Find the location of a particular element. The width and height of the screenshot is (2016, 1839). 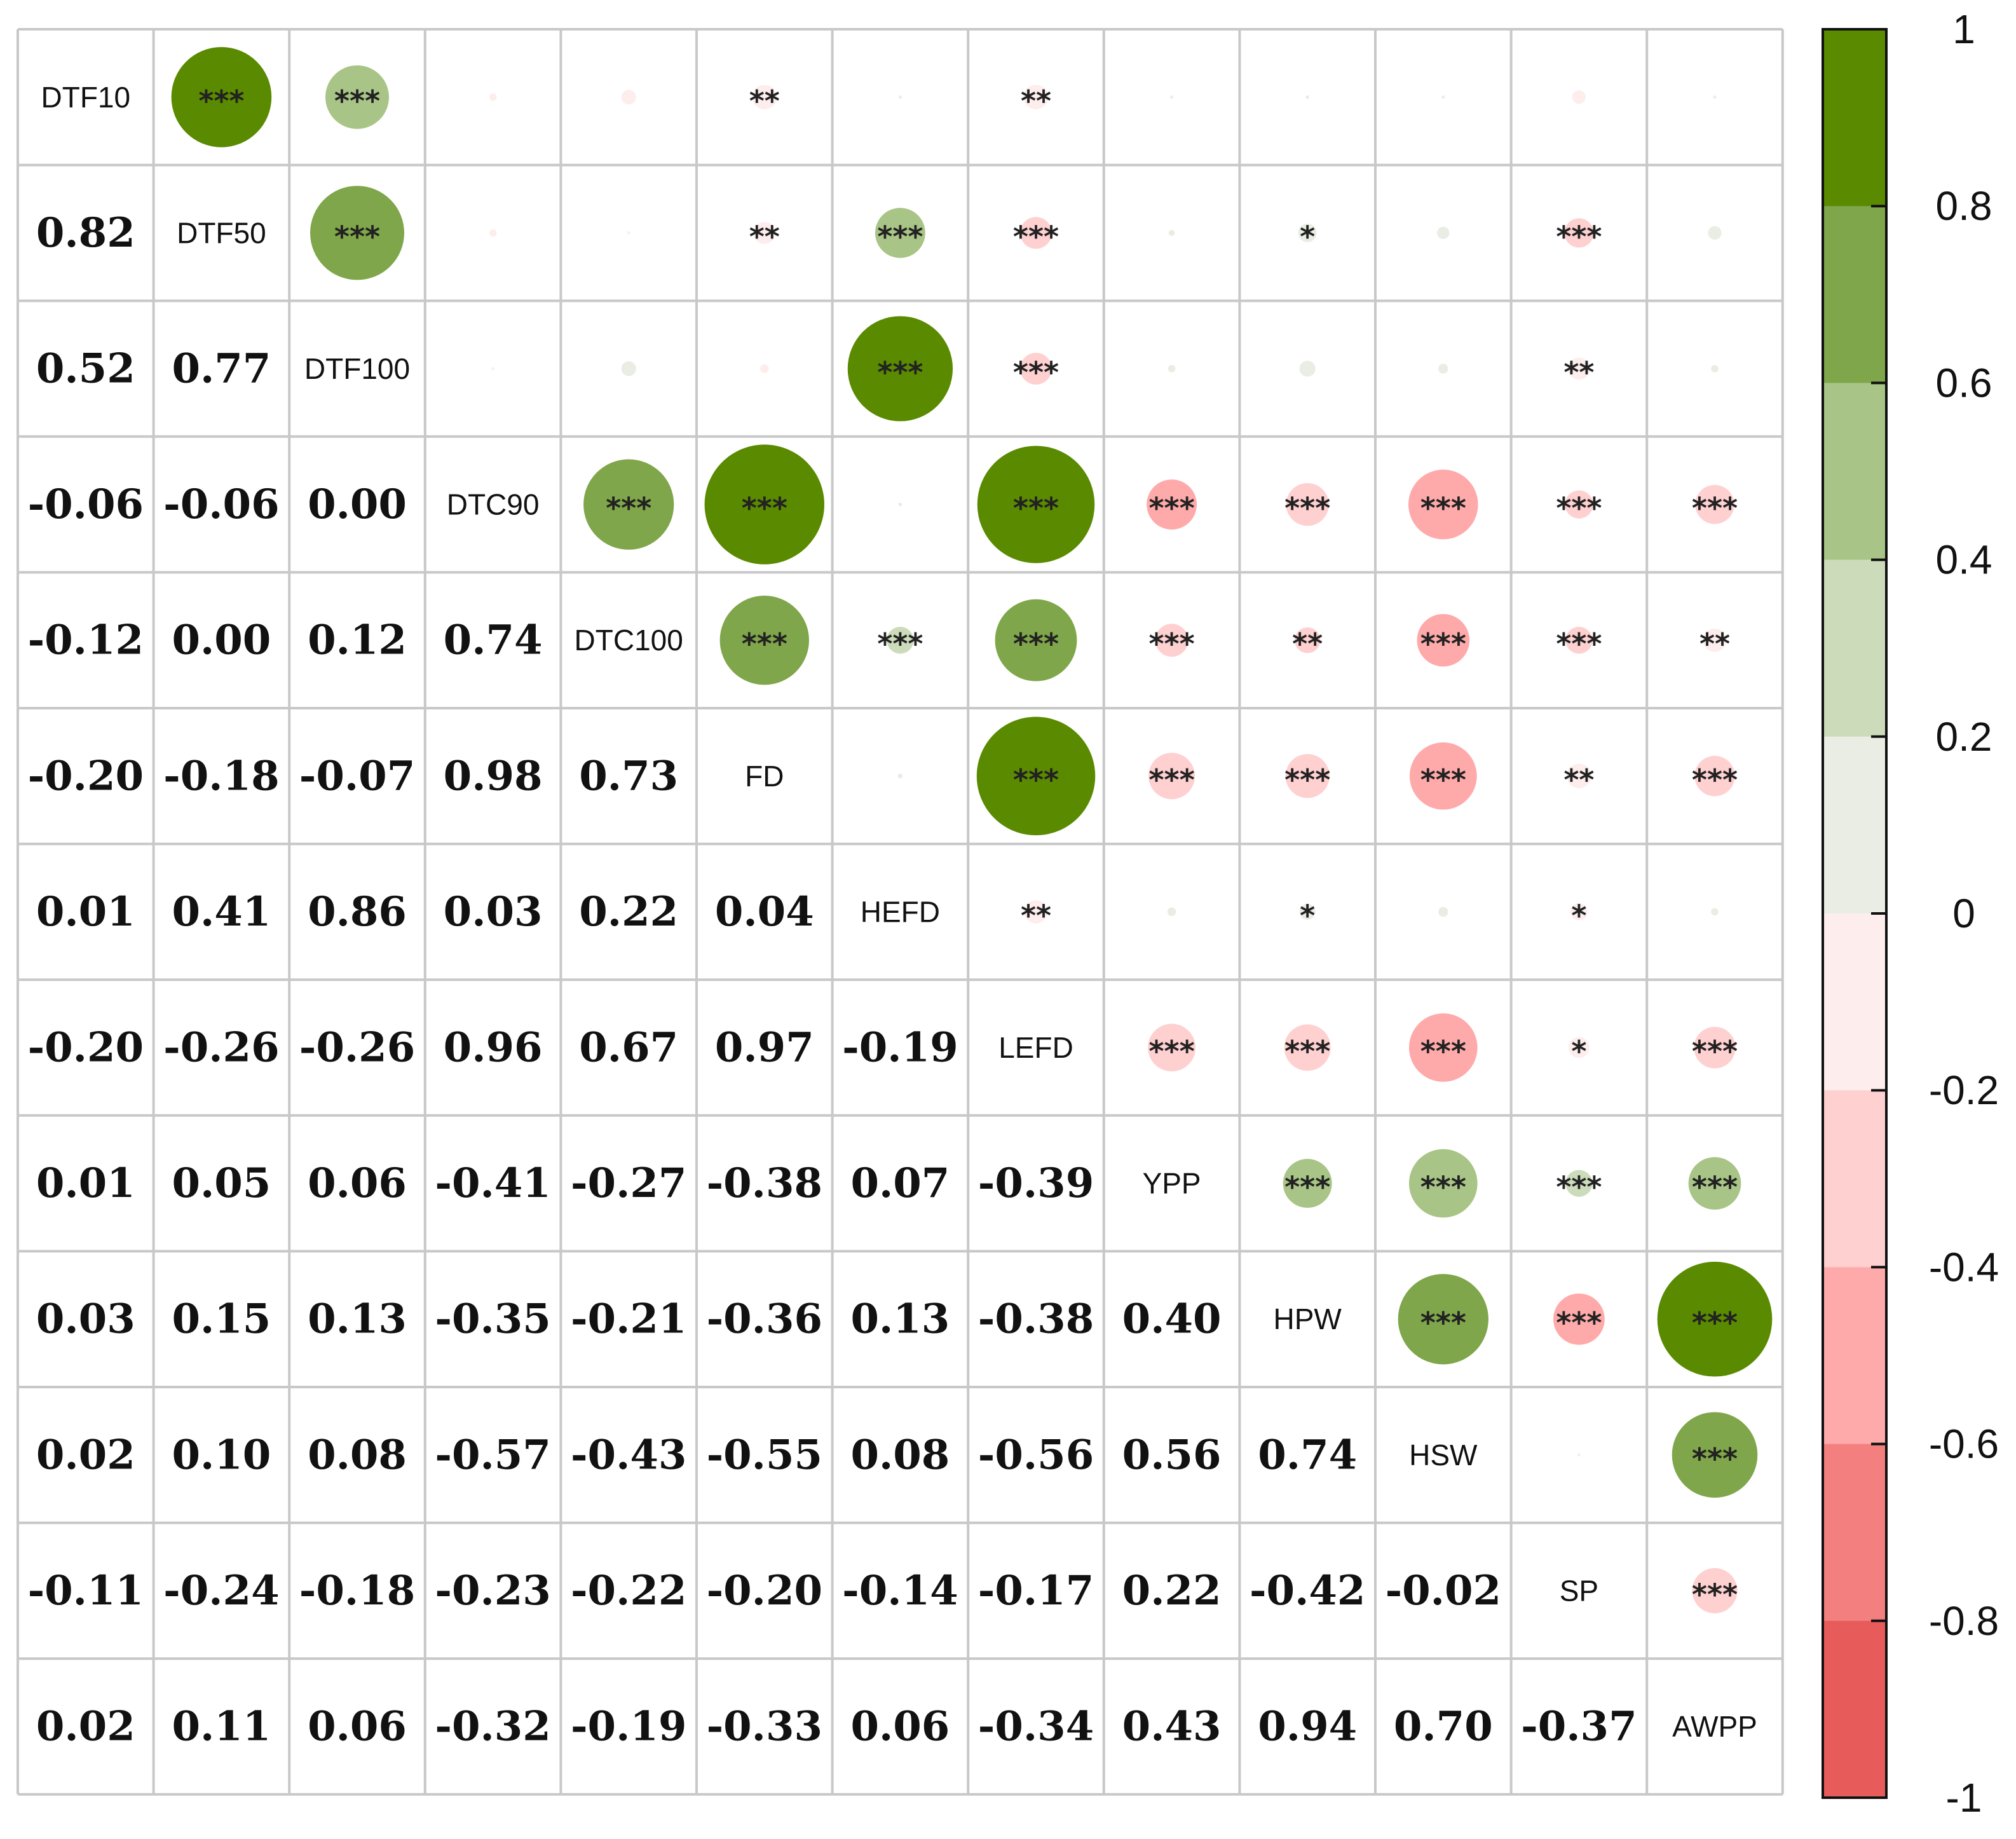

correlation-value: -0.39 is located at coordinates (1036, 1183).